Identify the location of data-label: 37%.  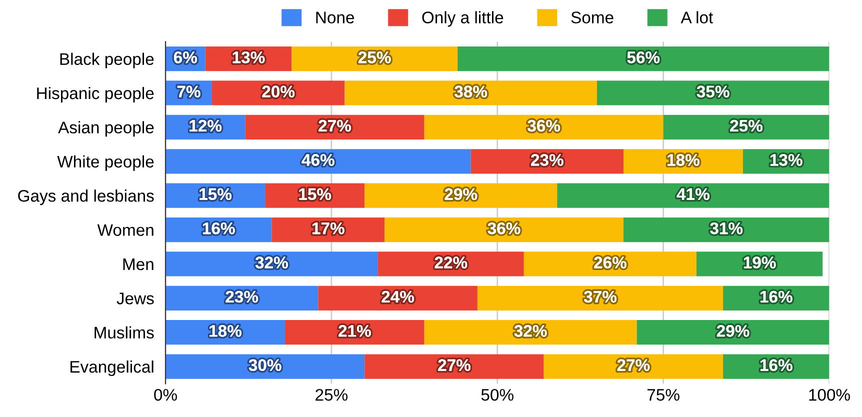
(600, 296).